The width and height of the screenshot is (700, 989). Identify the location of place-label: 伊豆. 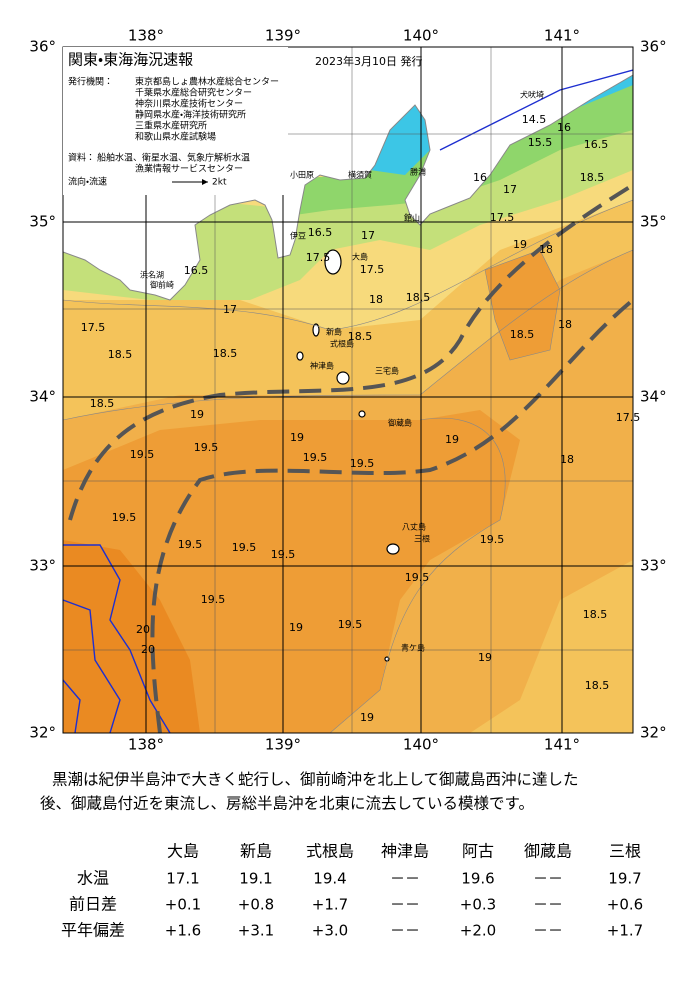
(298, 236).